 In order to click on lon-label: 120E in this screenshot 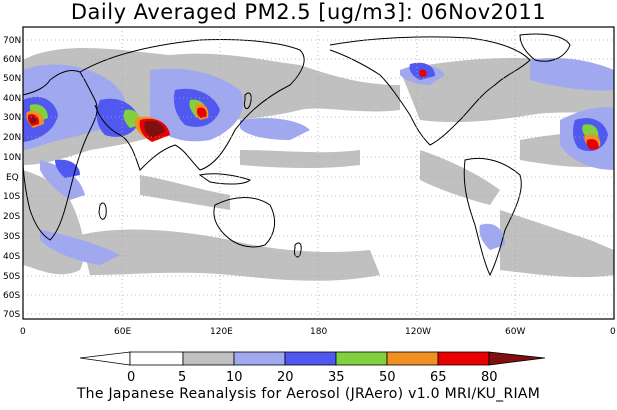, I will do `click(221, 332)`.